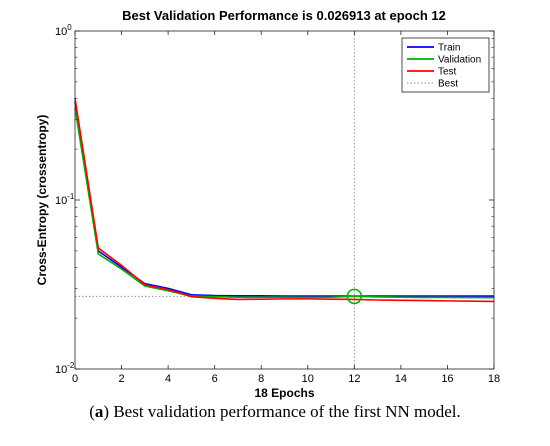 The width and height of the screenshot is (550, 446). Describe the element at coordinates (75, 379) in the screenshot. I see `x-tick-label: 0` at that location.